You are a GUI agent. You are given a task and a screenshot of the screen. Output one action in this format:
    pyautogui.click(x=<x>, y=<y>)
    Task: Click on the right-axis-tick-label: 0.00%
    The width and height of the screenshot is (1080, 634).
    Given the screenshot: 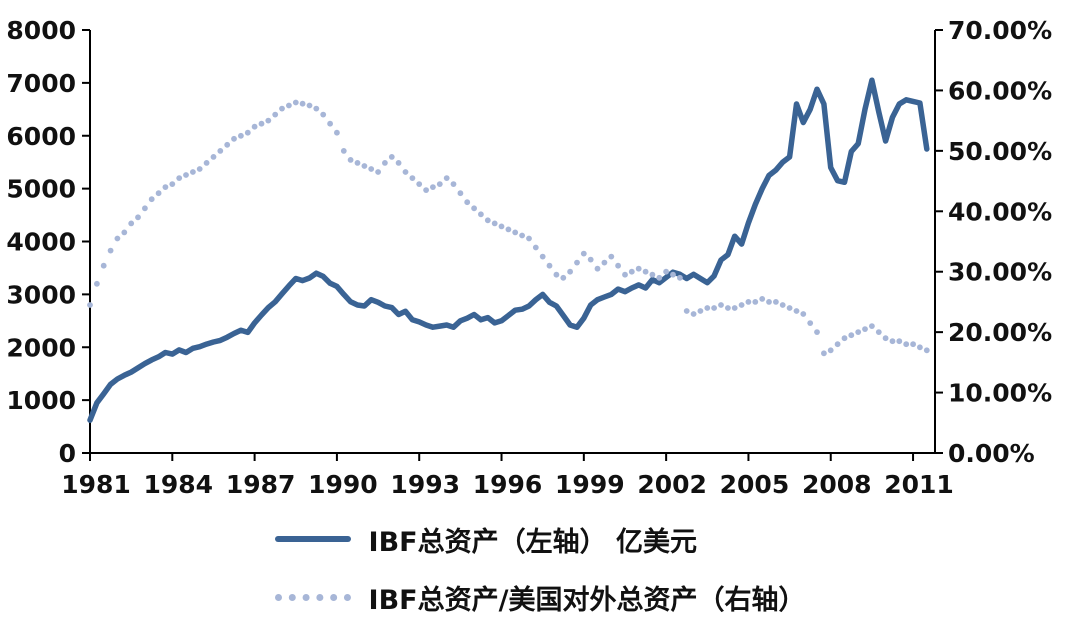 What is the action you would take?
    pyautogui.click(x=991, y=453)
    